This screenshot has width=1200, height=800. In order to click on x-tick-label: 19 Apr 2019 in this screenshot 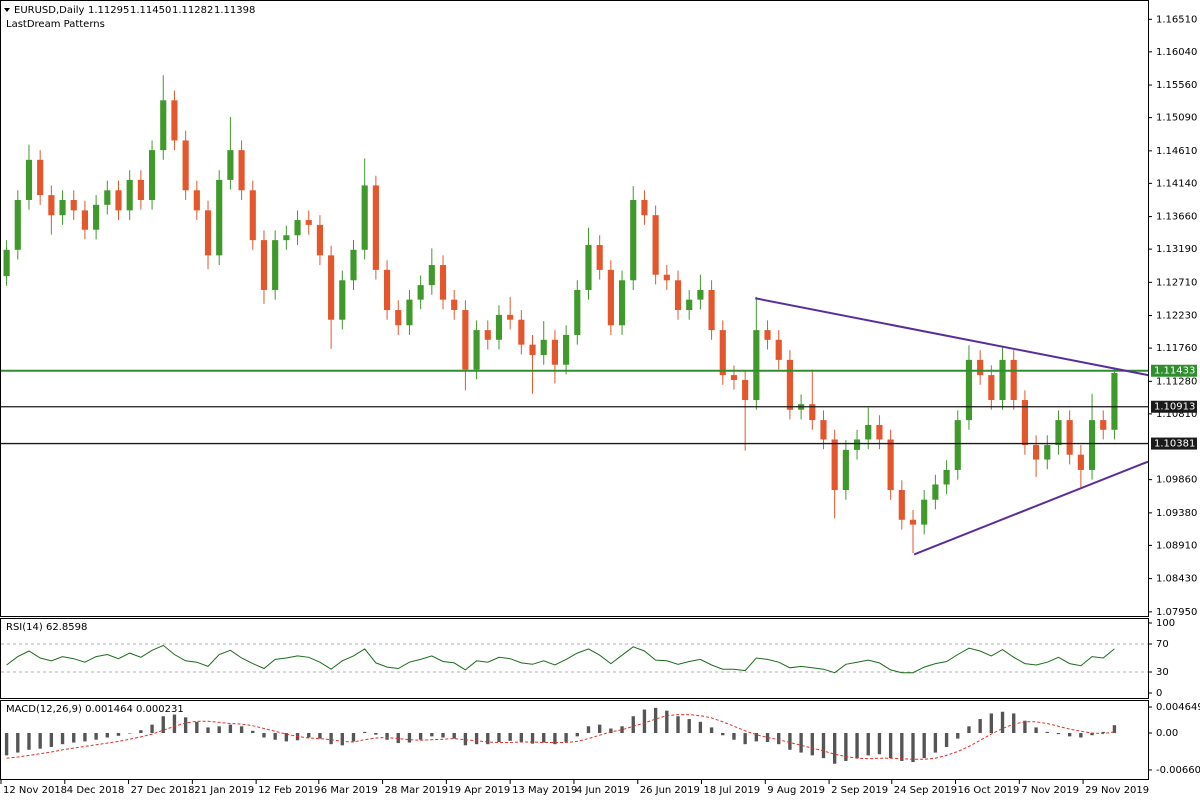, I will do `click(479, 790)`.